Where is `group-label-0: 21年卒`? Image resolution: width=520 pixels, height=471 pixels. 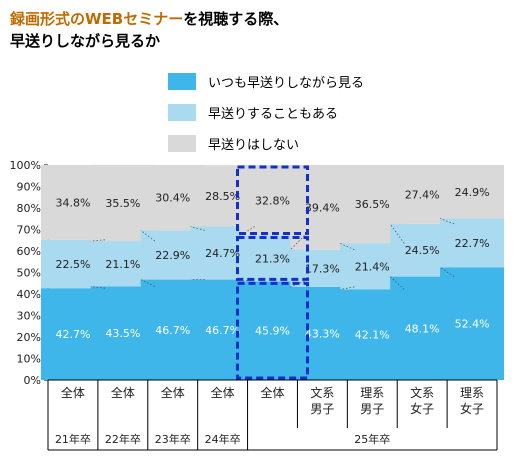
group-label-0: 21年卒 is located at coordinates (73, 439).